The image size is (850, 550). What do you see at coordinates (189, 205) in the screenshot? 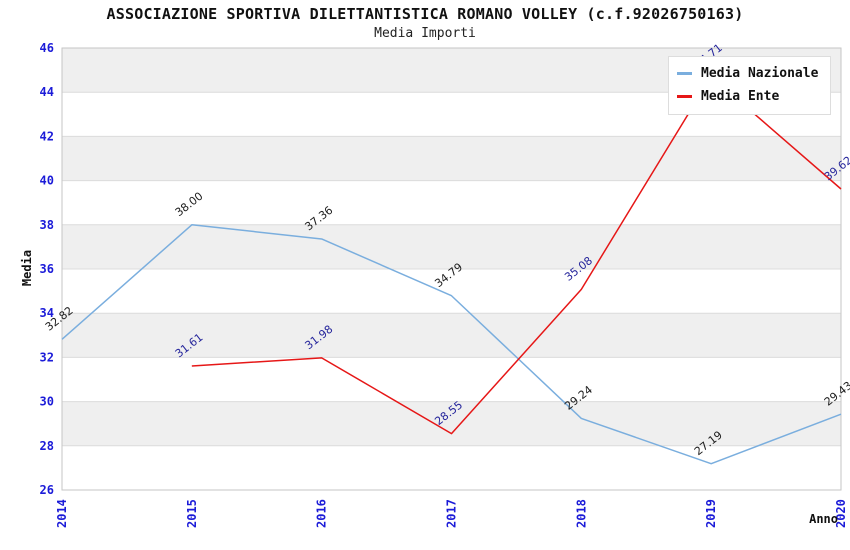
I see `value-label-media-nazionale: 38.00` at bounding box center [189, 205].